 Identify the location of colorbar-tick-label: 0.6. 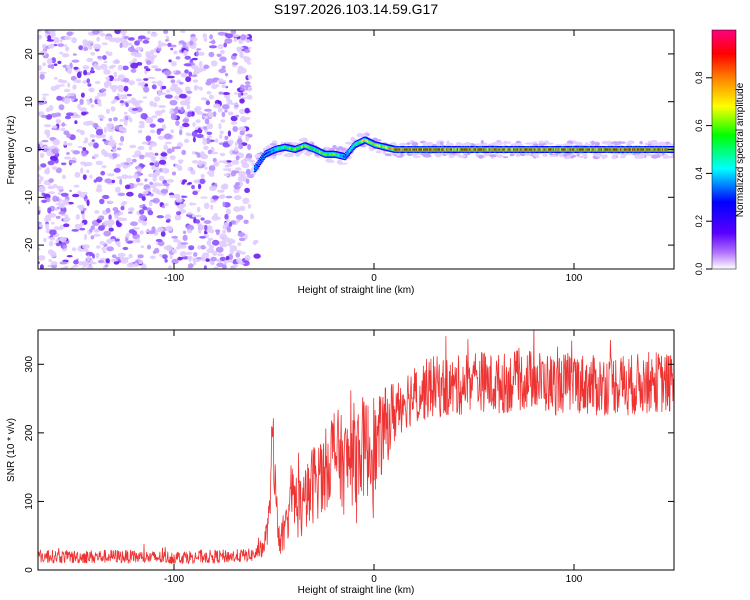
(699, 125).